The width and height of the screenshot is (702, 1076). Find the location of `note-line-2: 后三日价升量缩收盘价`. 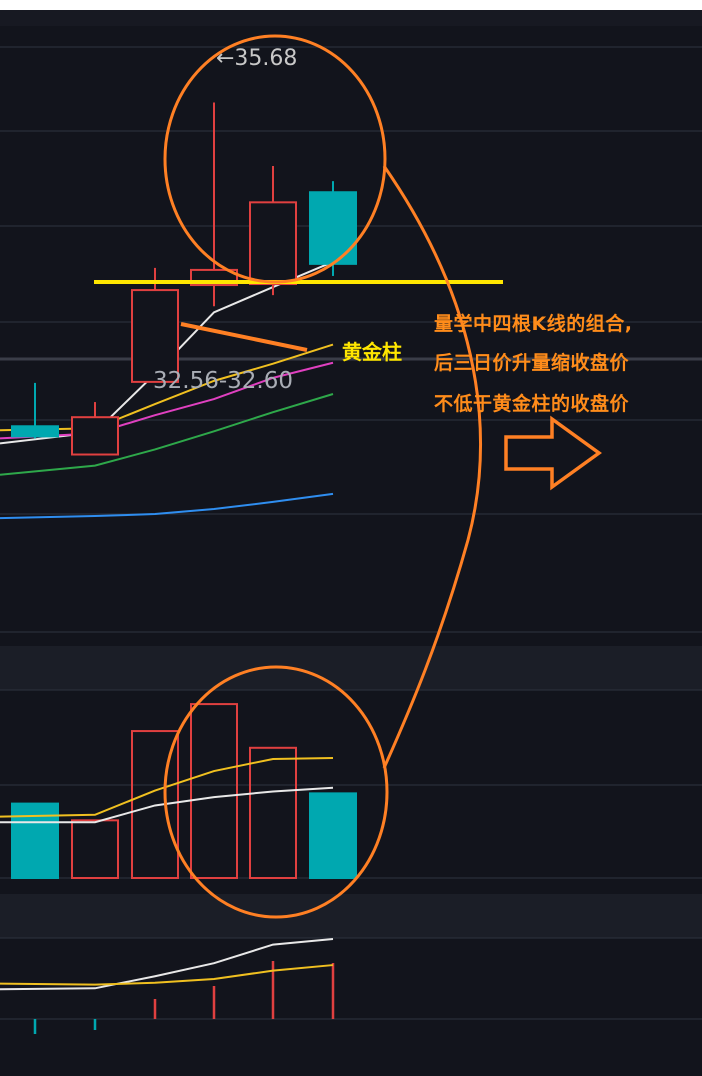

note-line-2: 后三日价升量缩收盘价 is located at coordinates (532, 363).